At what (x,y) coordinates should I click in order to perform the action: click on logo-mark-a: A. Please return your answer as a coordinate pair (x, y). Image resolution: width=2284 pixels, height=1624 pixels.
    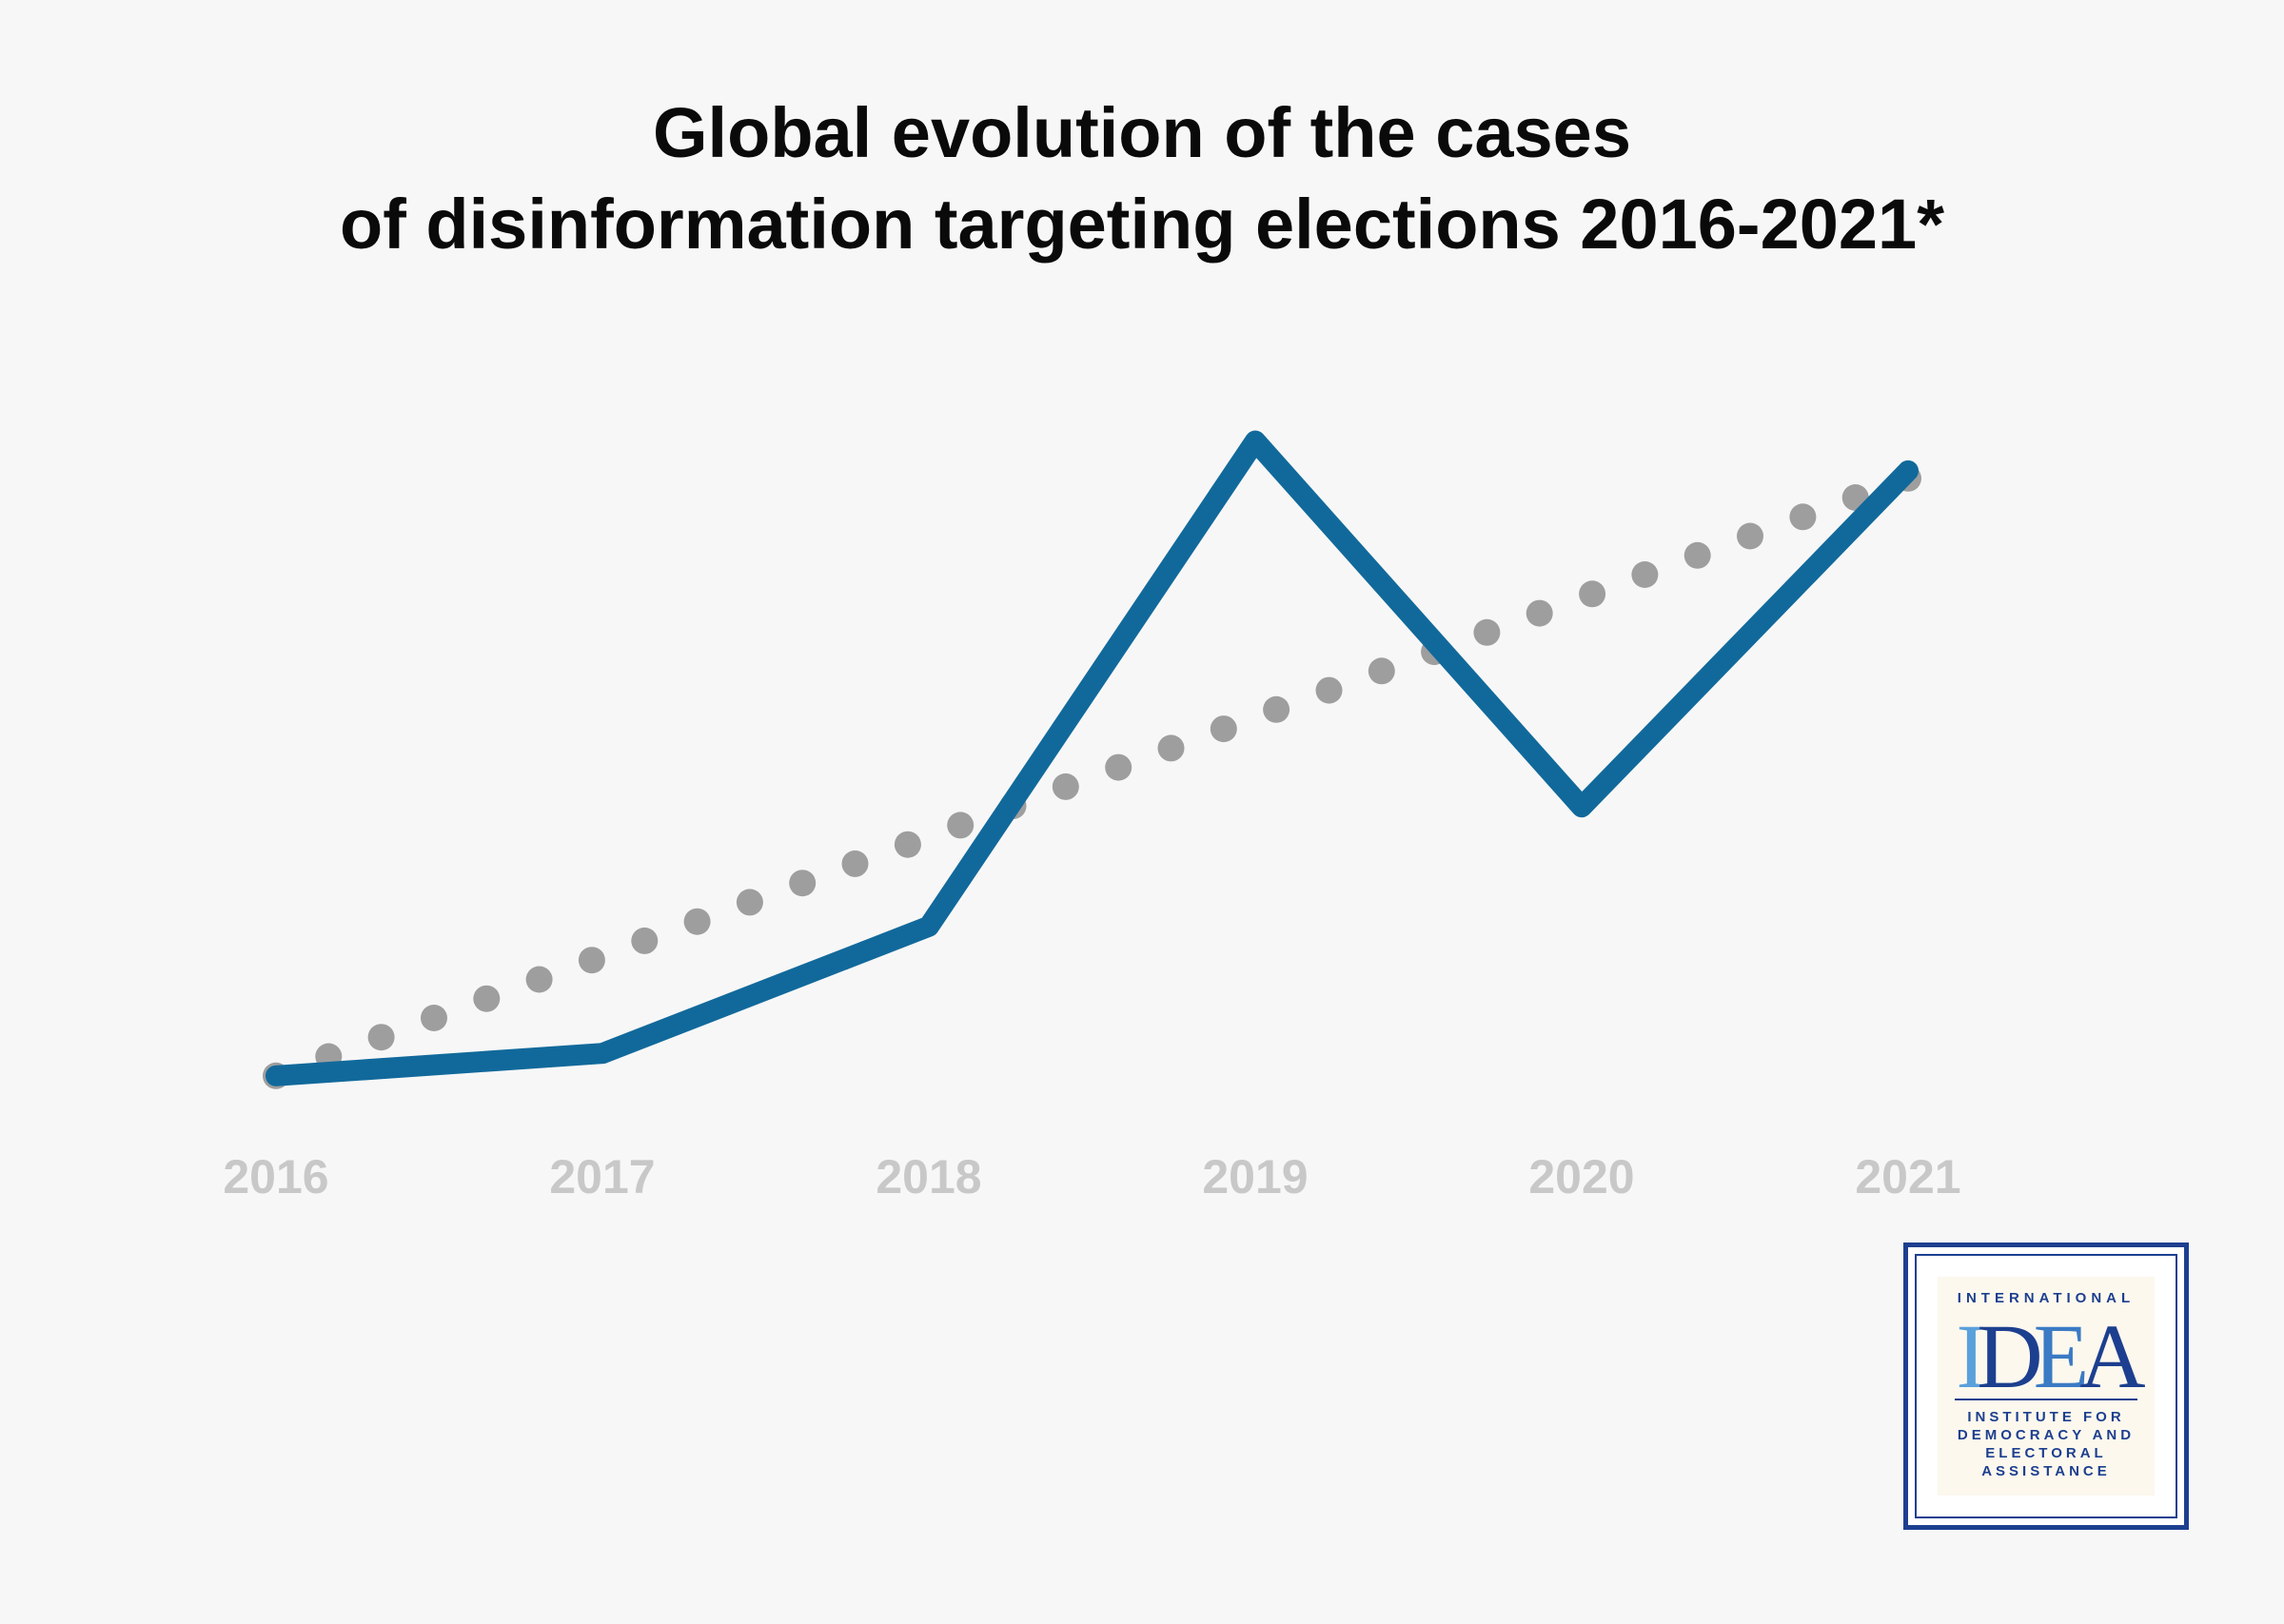
    Looking at the image, I should click on (2112, 1356).